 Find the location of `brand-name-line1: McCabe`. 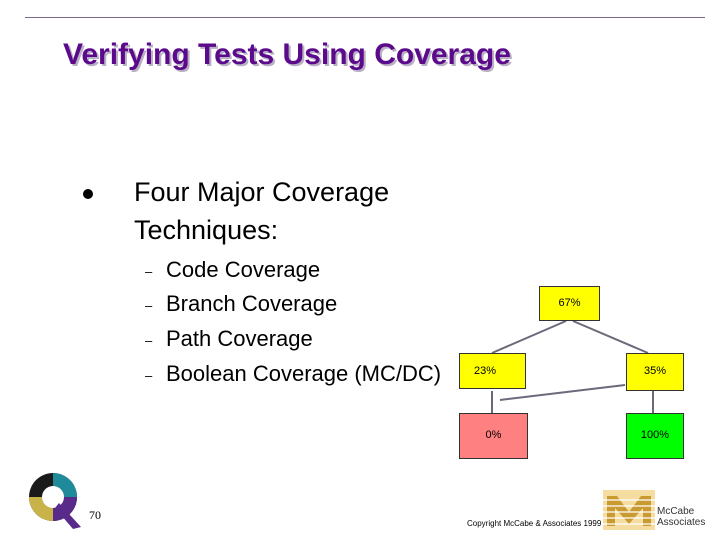

brand-name-line1: McCabe is located at coordinates (676, 511).